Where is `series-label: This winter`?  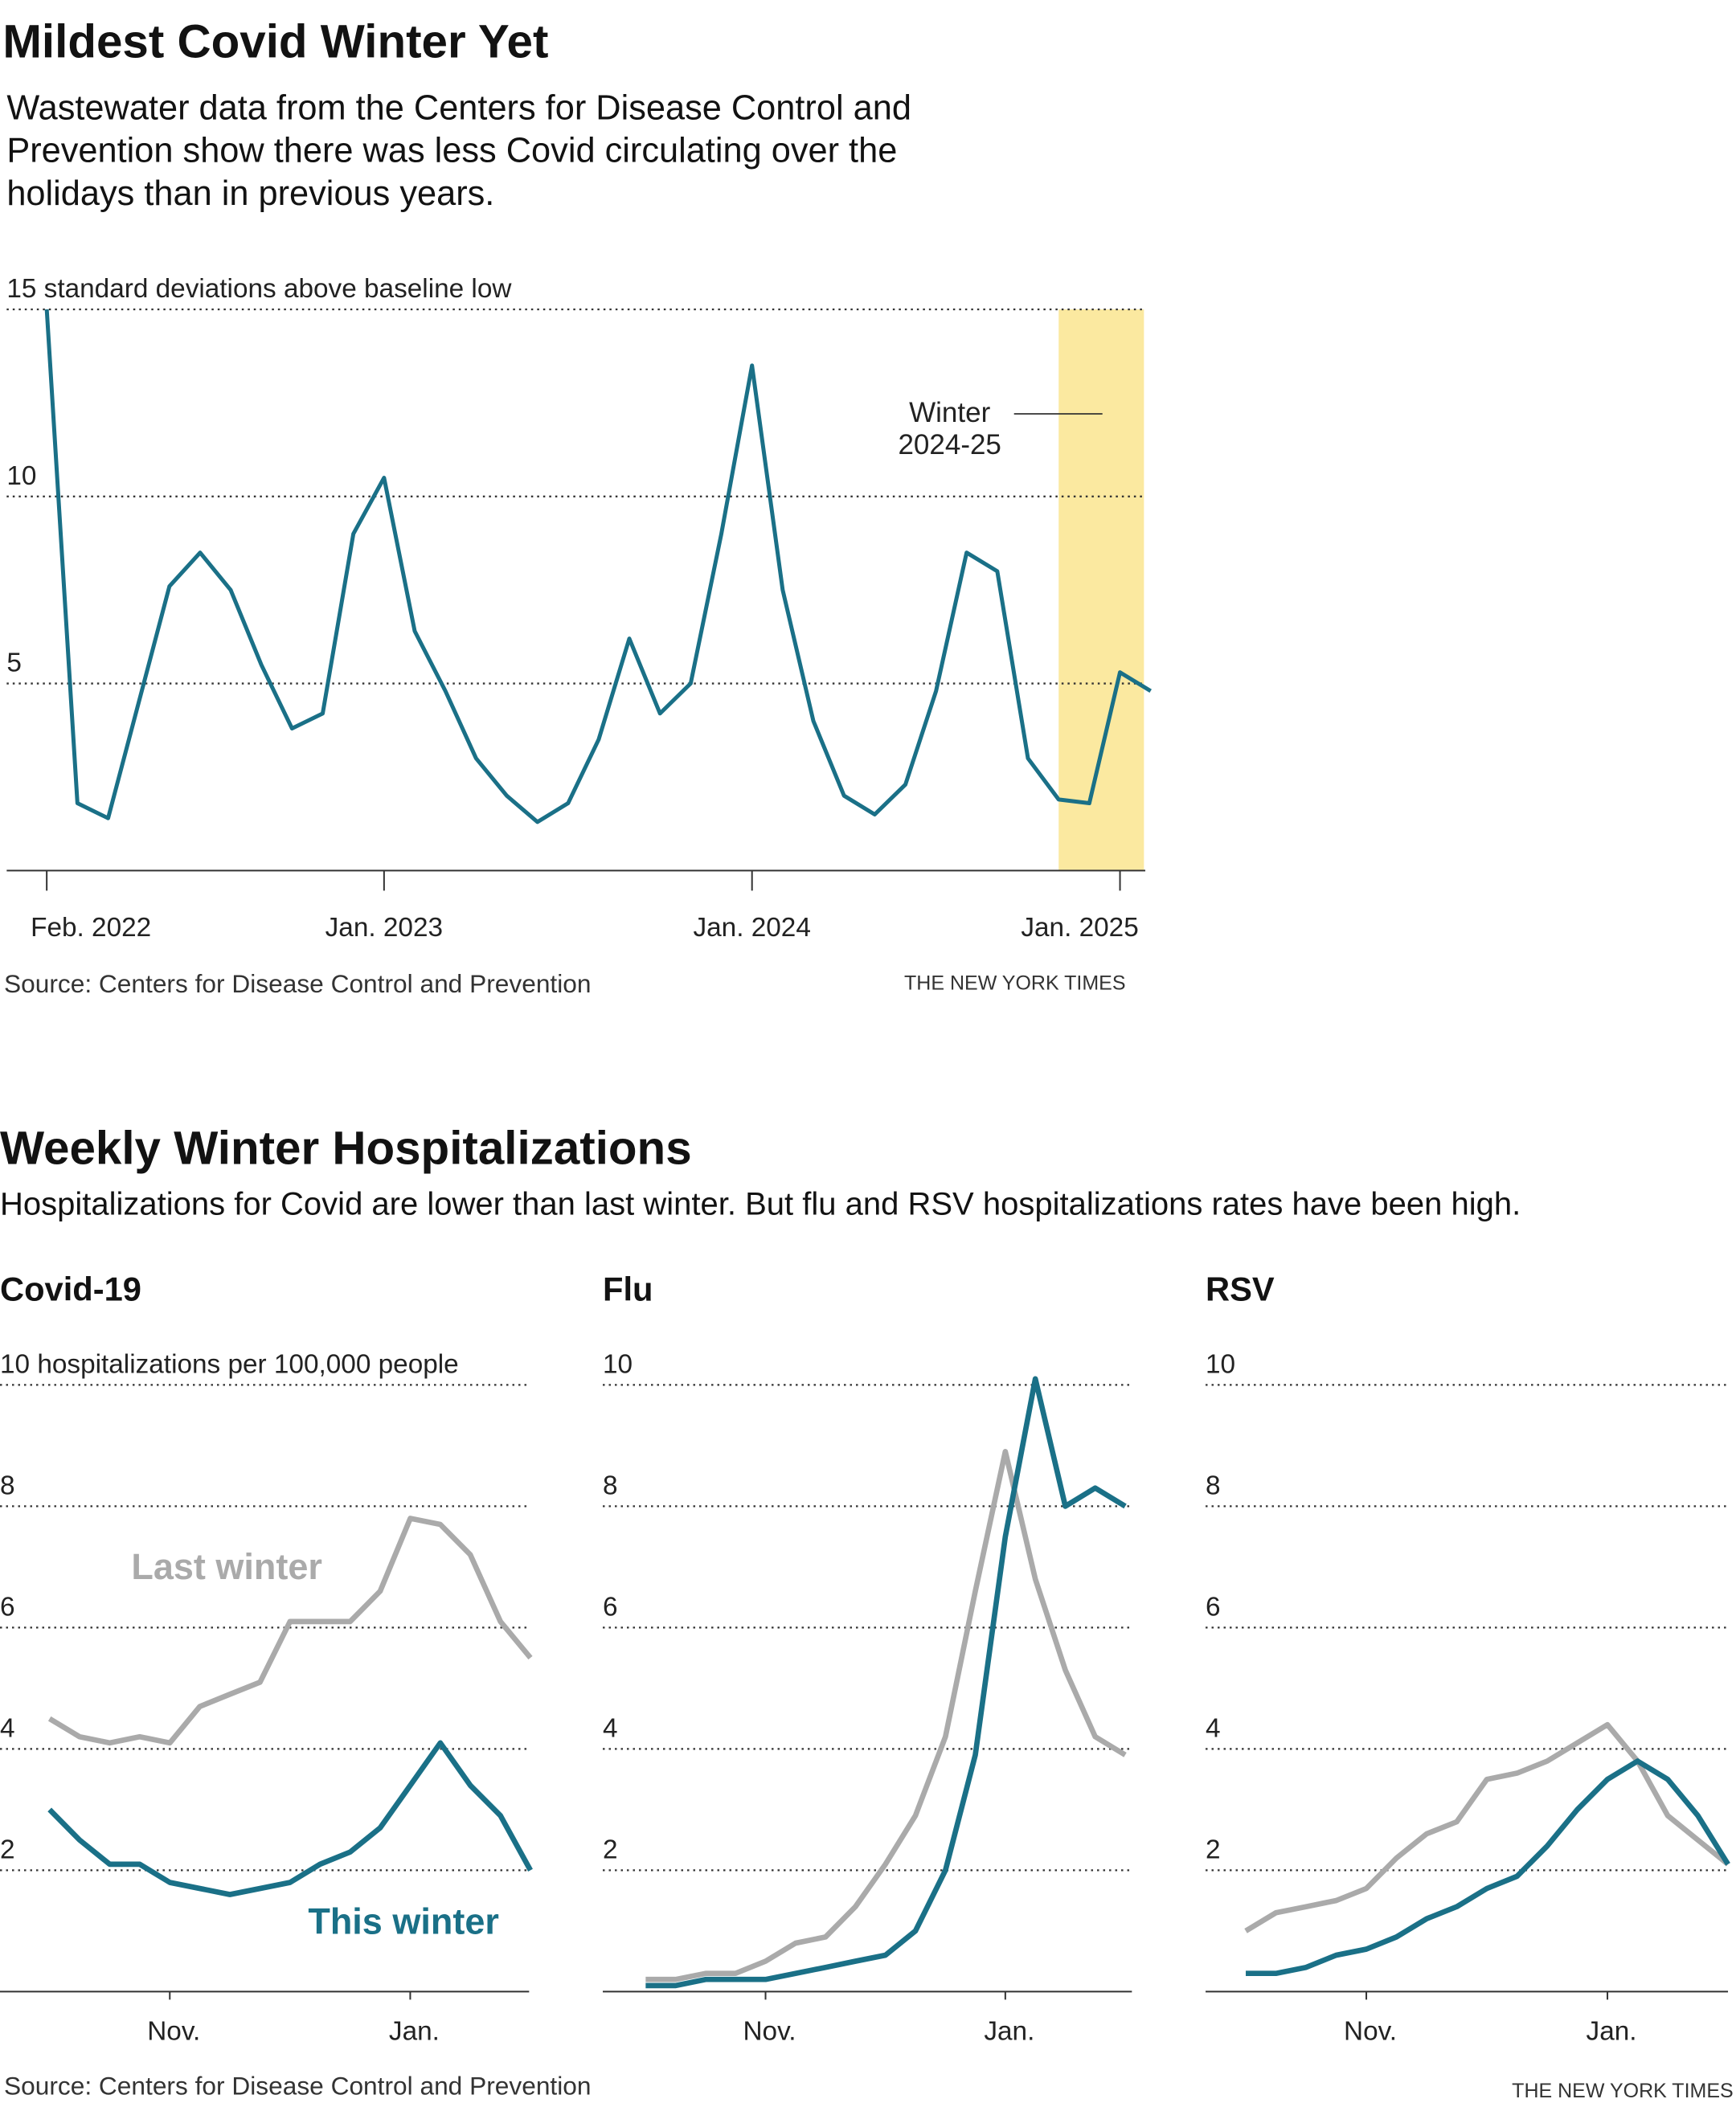 series-label: This winter is located at coordinates (403, 1921).